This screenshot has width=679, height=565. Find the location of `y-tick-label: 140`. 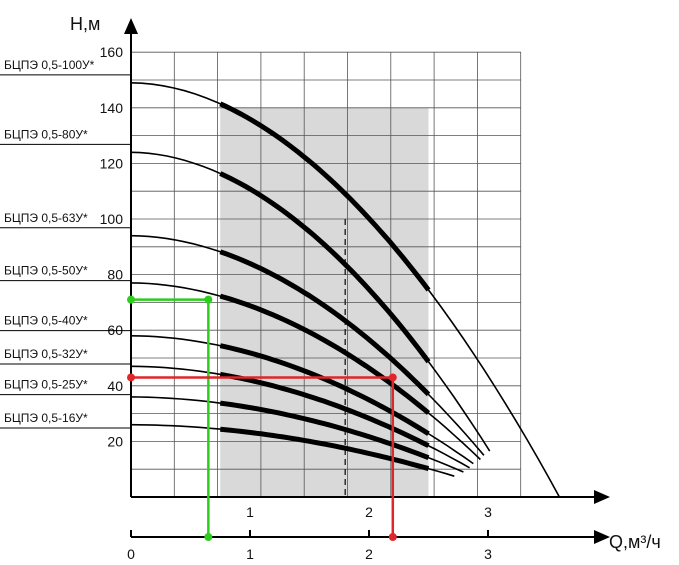

y-tick-label: 140 is located at coordinates (112, 108).